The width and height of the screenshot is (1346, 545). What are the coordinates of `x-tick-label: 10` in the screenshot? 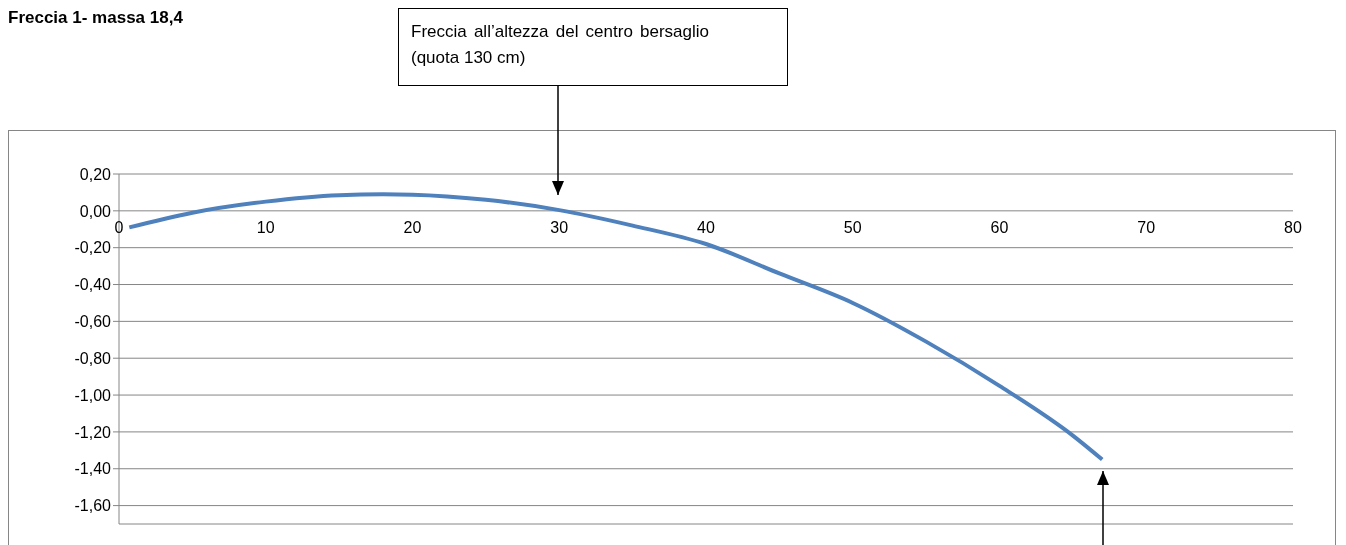 It's located at (265, 228).